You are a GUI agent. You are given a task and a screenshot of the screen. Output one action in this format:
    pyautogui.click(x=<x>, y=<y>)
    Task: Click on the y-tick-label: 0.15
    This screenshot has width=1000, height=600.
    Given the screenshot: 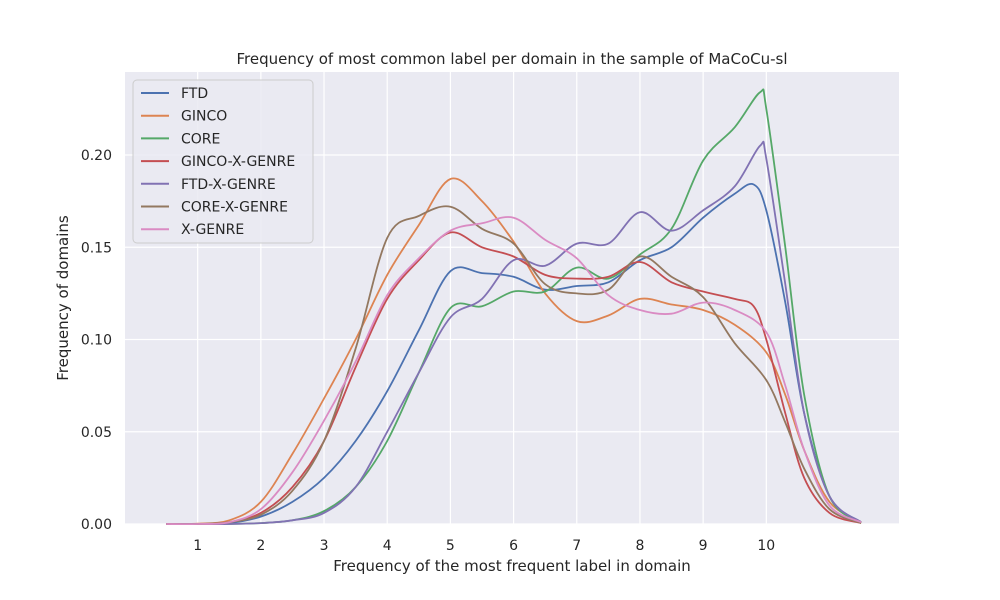 What is the action you would take?
    pyautogui.click(x=96, y=248)
    